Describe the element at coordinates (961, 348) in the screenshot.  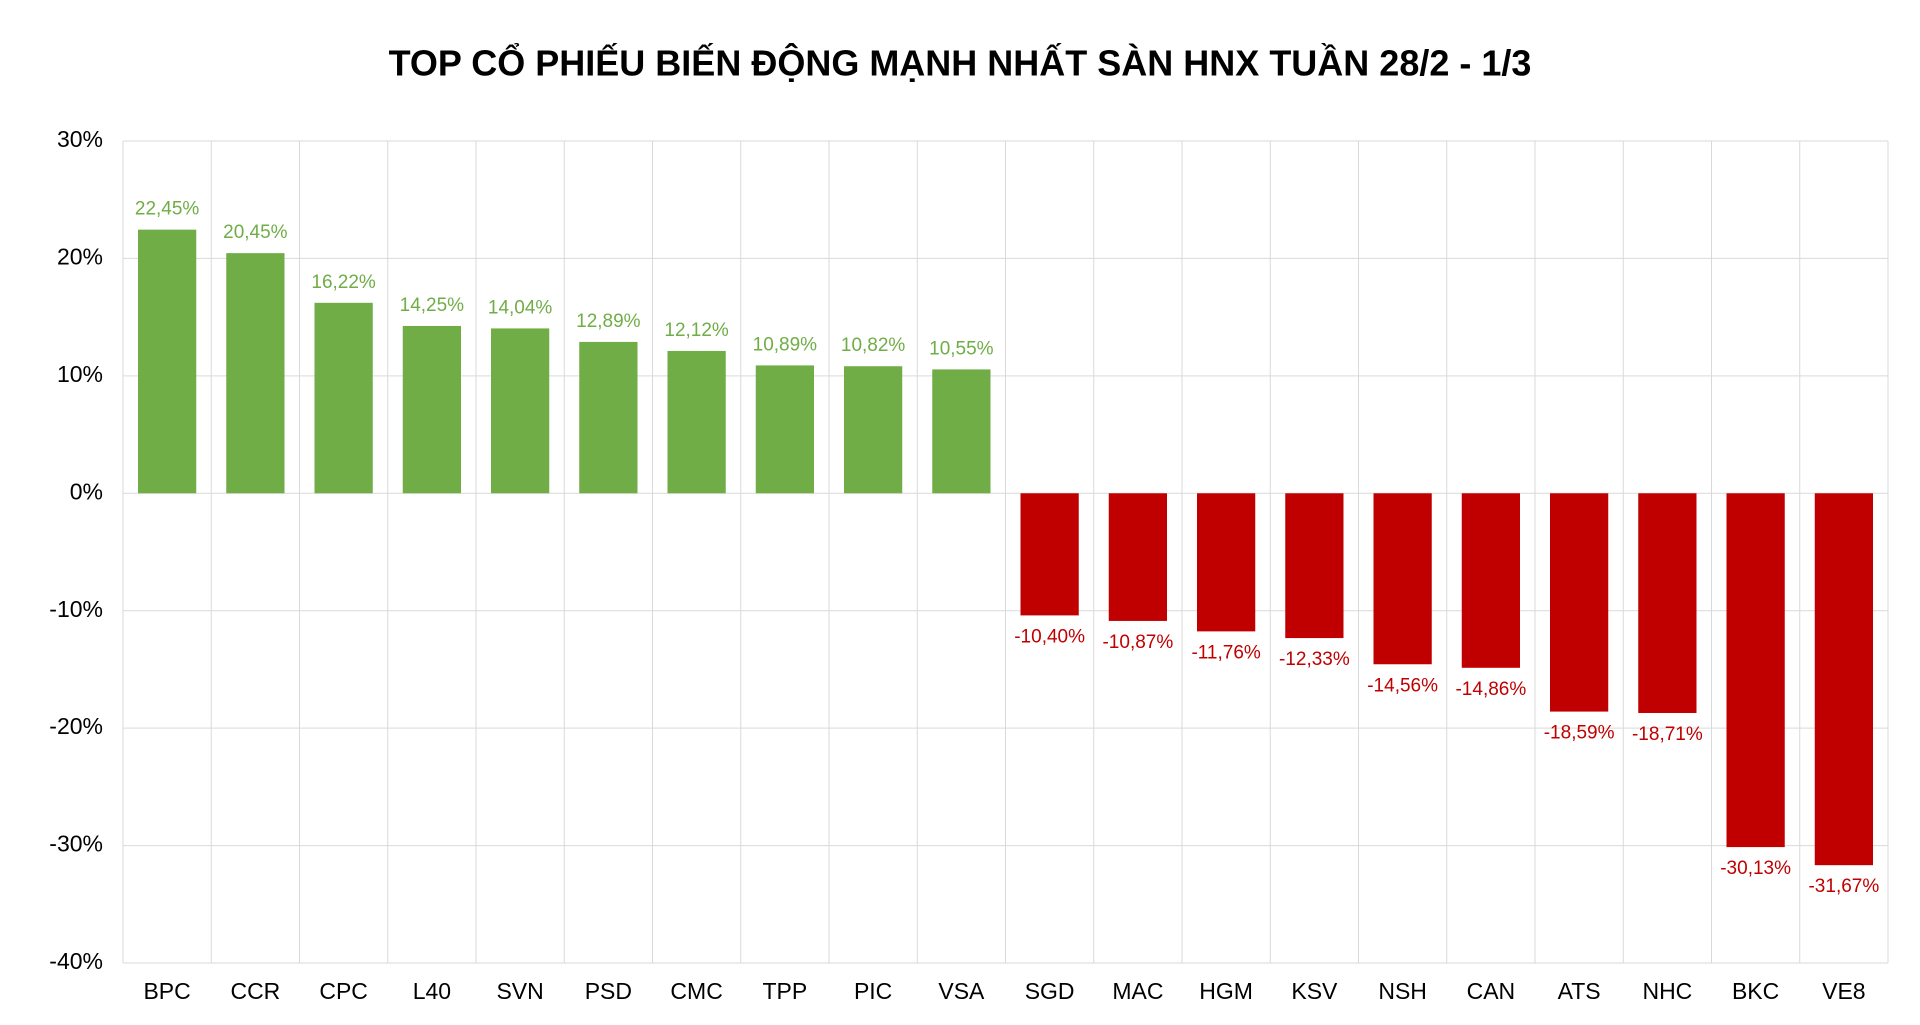
I see `value-label: 10,55%` at that location.